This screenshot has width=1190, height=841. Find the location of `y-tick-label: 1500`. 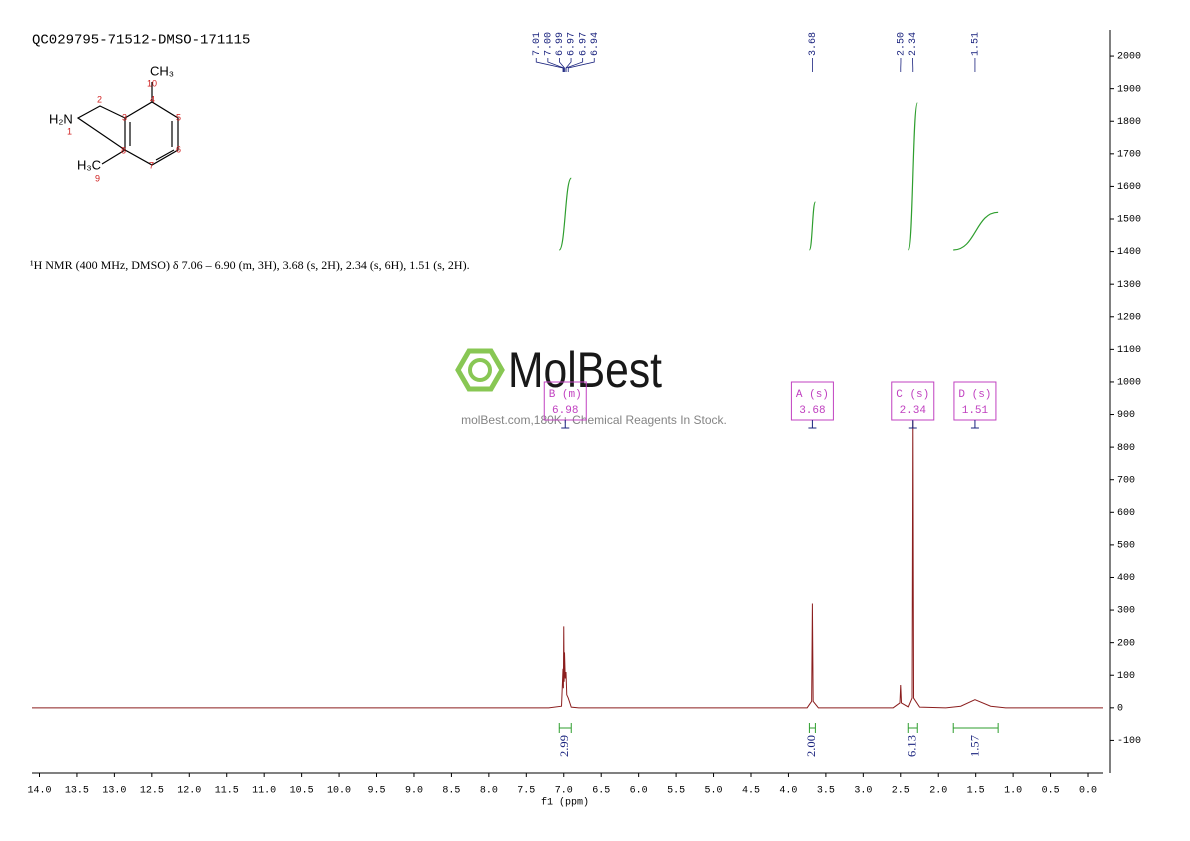

y-tick-label: 1500 is located at coordinates (1129, 220).